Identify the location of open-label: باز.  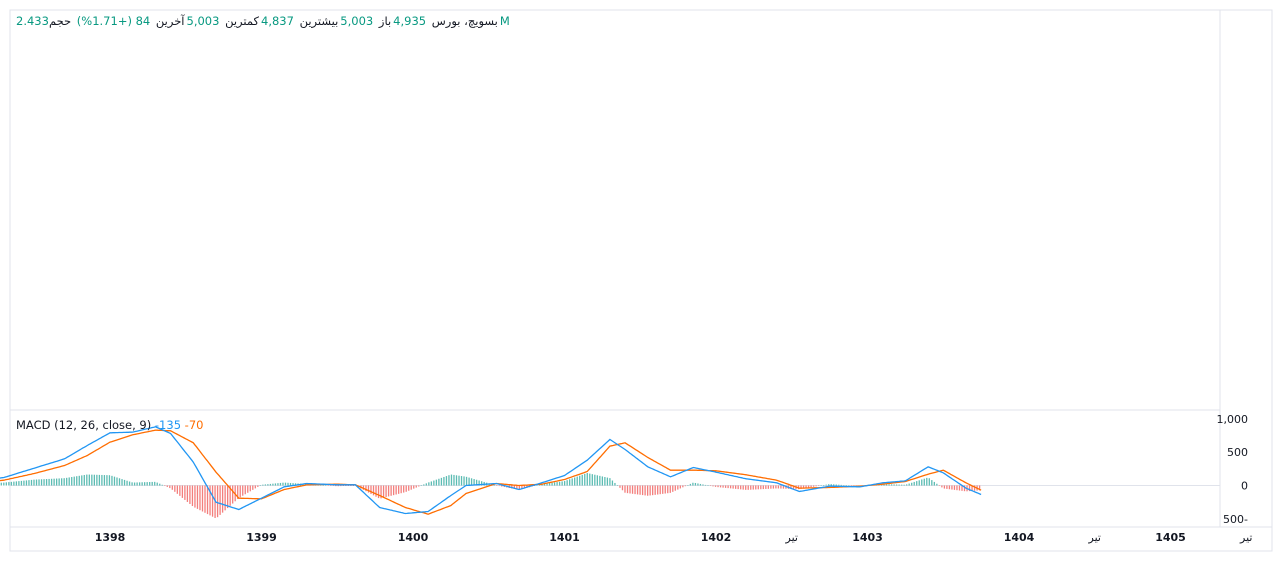
(385, 21).